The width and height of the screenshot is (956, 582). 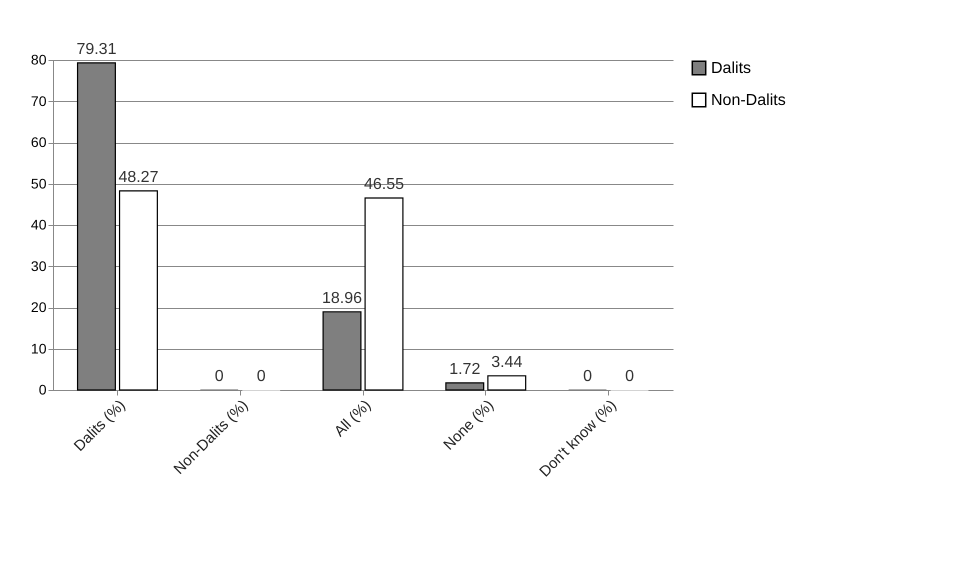 What do you see at coordinates (731, 68) in the screenshot?
I see `legend-label: Dalits` at bounding box center [731, 68].